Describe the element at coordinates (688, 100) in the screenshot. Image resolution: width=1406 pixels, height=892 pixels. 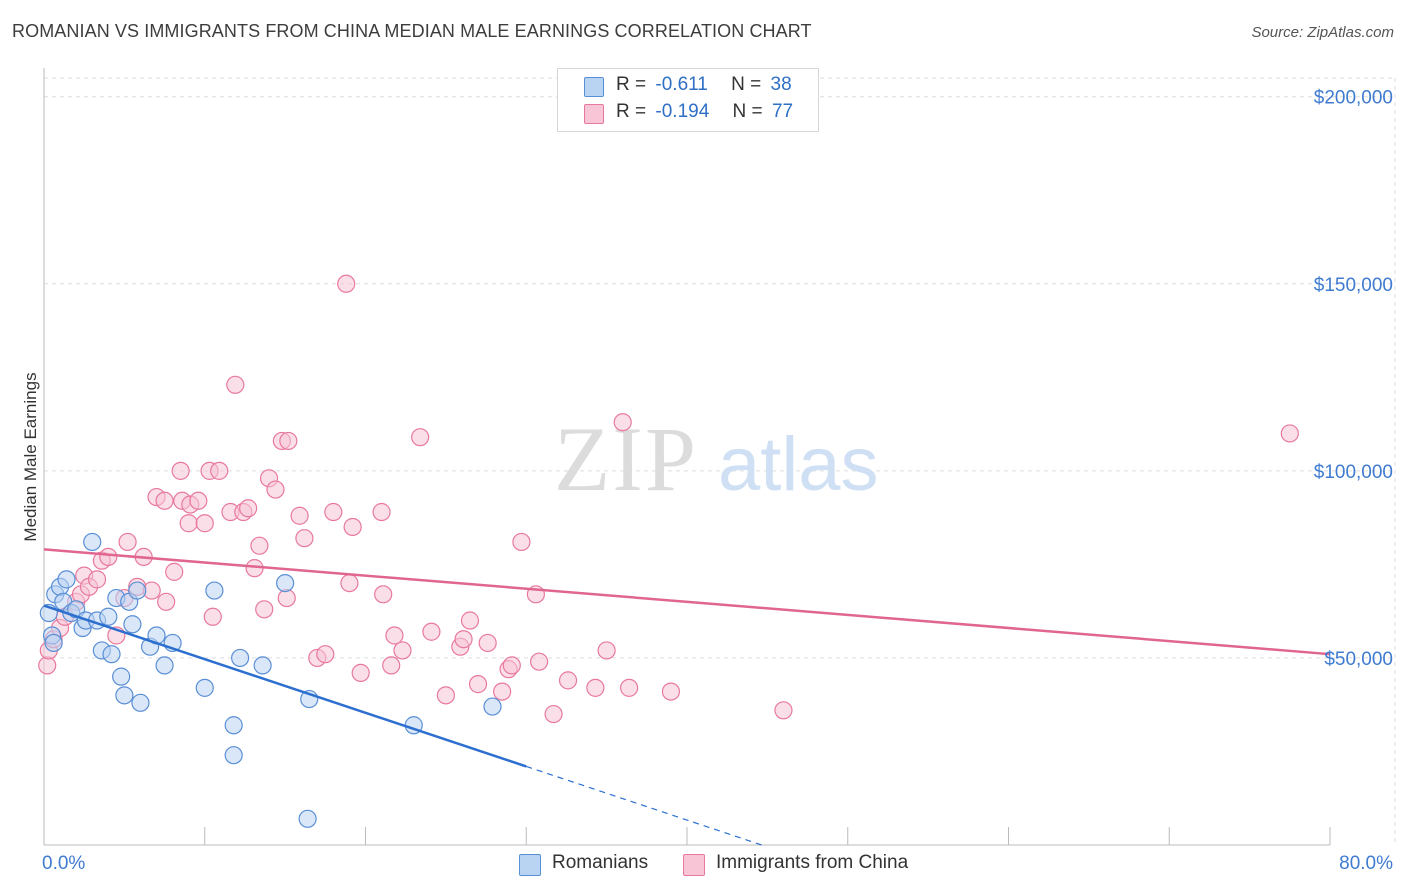
I see `correlation-legend: R = -0.611 N = 38 R = -0.194 N = 77` at that location.